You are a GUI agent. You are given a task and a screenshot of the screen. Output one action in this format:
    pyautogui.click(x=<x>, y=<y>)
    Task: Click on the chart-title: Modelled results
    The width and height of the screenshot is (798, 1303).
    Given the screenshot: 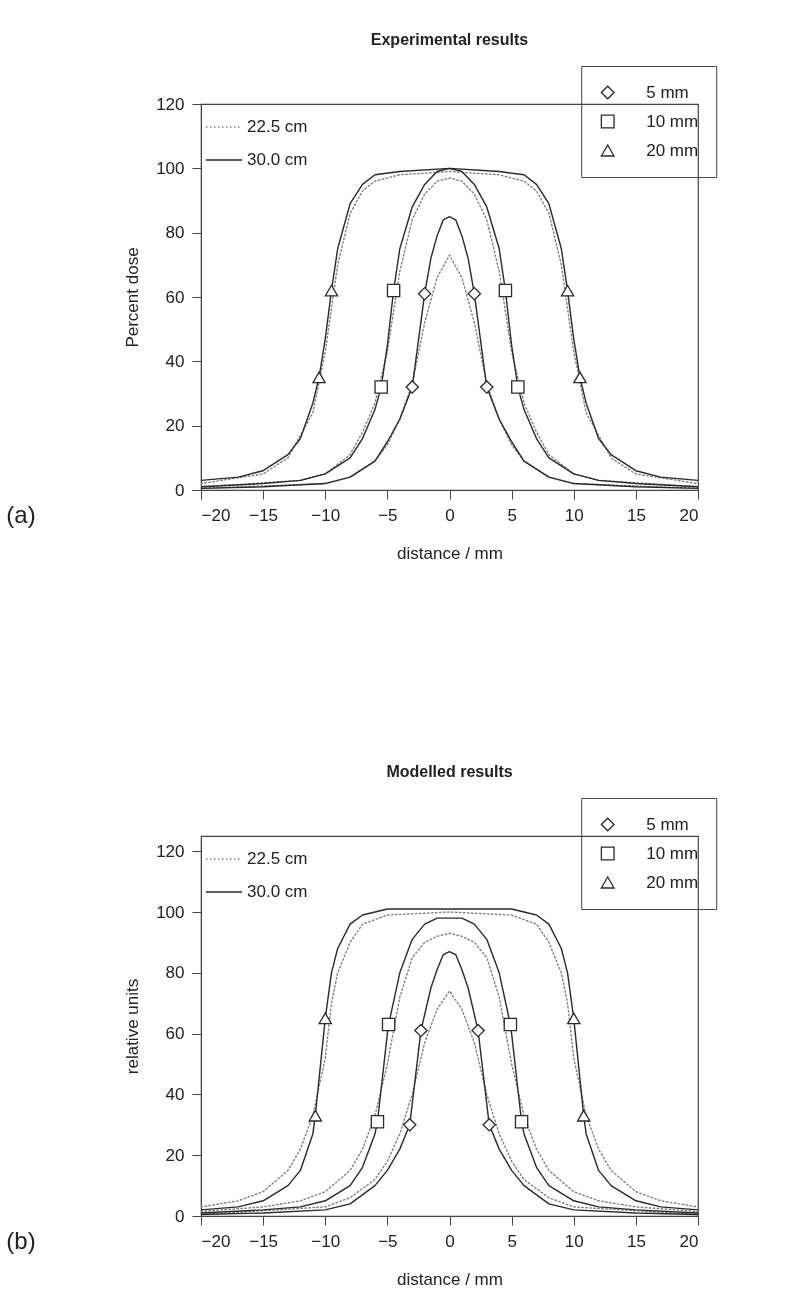 What is the action you would take?
    pyautogui.click(x=449, y=771)
    